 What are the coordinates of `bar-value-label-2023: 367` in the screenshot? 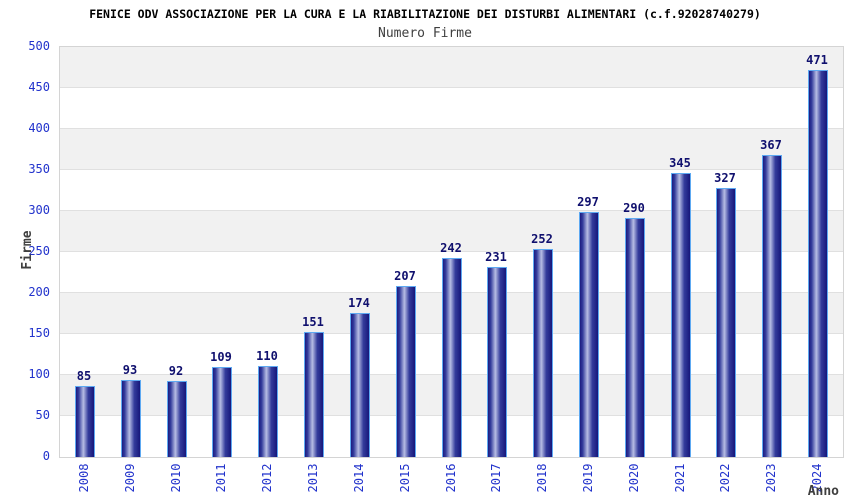 It's located at (771, 145).